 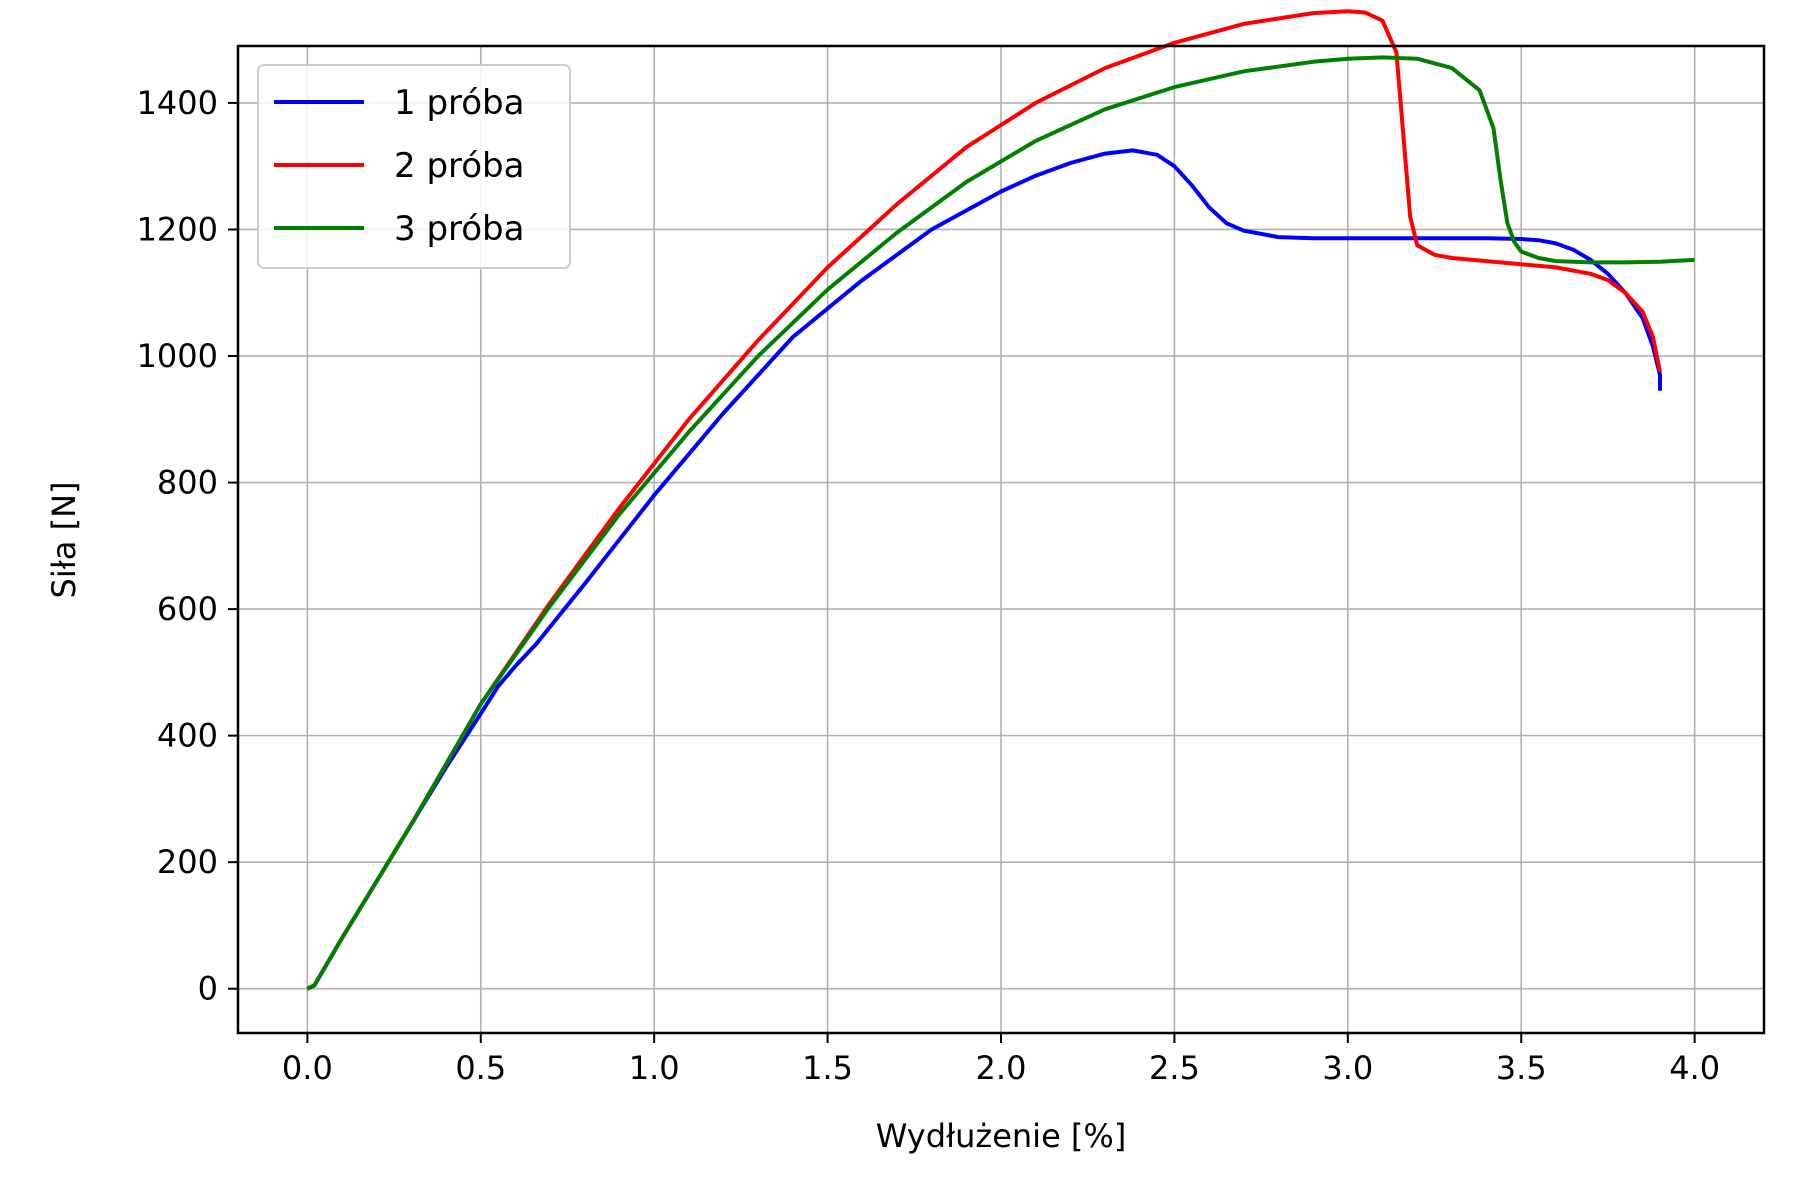 What do you see at coordinates (1001, 1068) in the screenshot?
I see `x-tick-label: 2.0` at bounding box center [1001, 1068].